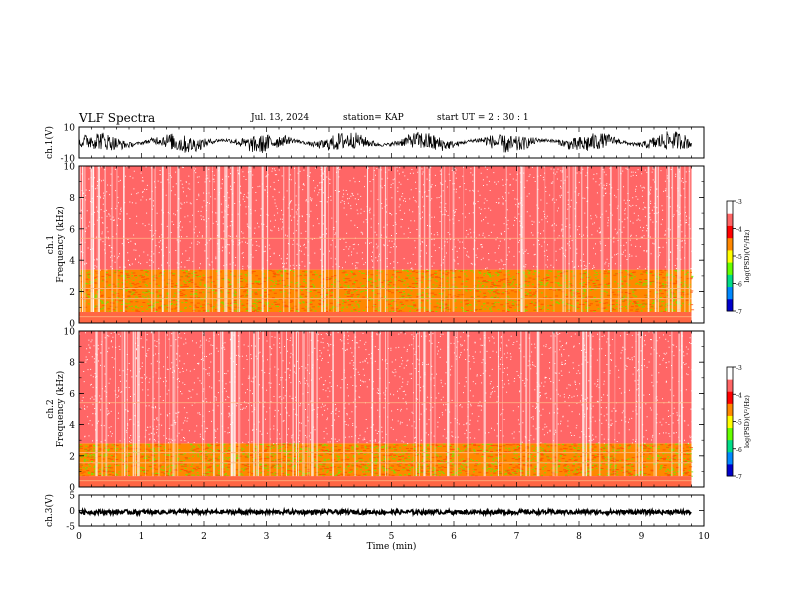  Describe the element at coordinates (642, 537) in the screenshot. I see `x-tick-label: 9` at that location.